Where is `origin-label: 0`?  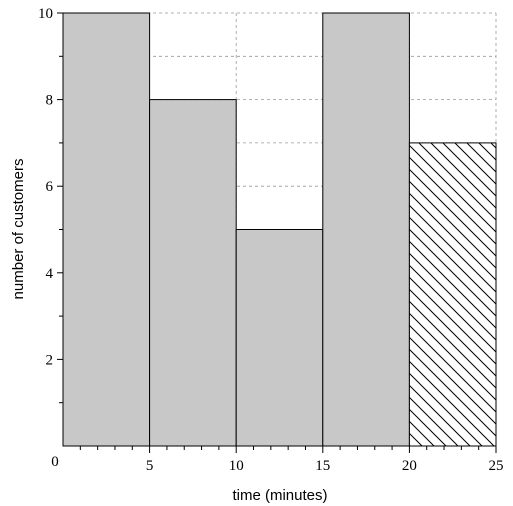
origin-label: 0 is located at coordinates (55, 462).